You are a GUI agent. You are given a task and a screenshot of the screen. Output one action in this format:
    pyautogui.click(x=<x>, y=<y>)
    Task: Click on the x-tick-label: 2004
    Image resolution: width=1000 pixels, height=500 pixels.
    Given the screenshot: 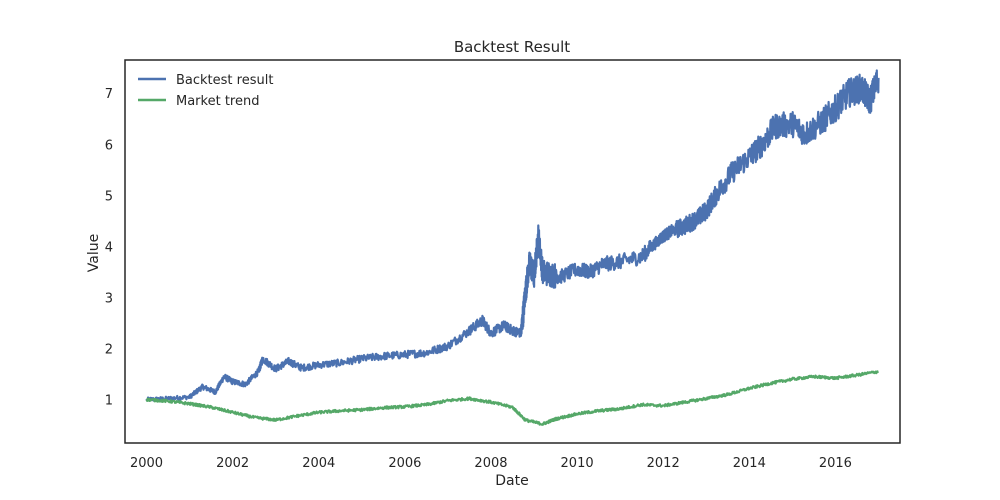 What is the action you would take?
    pyautogui.click(x=318, y=463)
    